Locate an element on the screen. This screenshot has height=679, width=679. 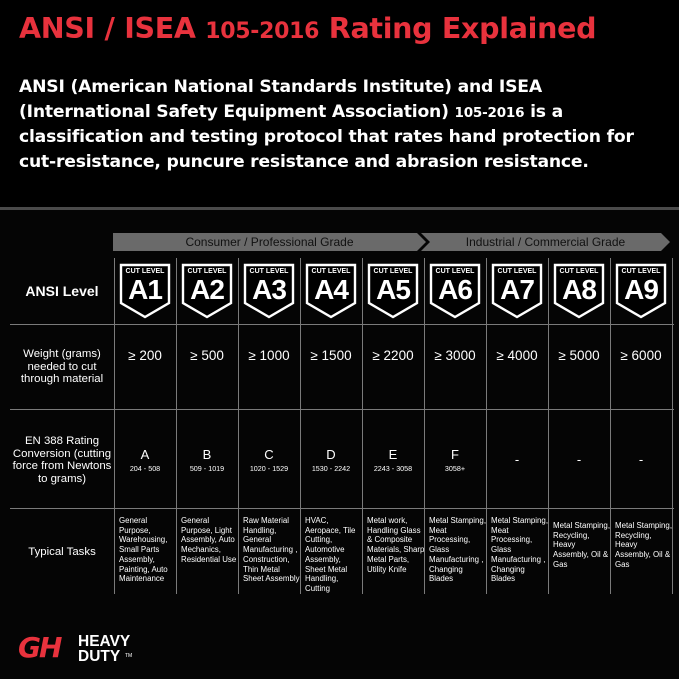
en388-range: 3058+ is located at coordinates (455, 468).